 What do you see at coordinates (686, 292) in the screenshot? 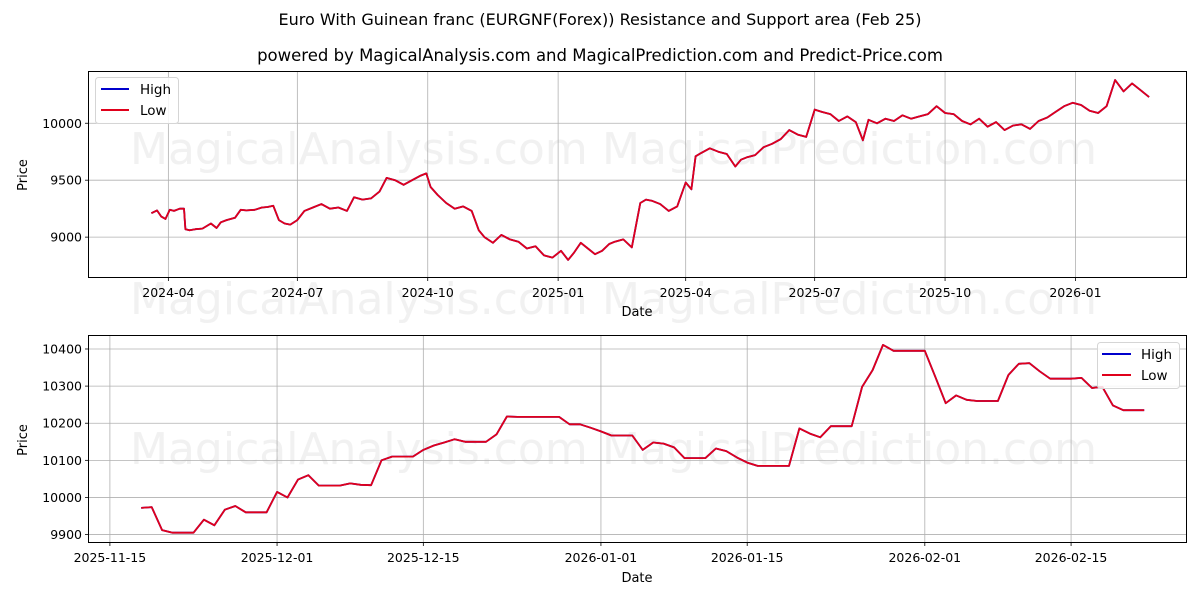
I see `x-tick-label: 2025-04` at bounding box center [686, 292].